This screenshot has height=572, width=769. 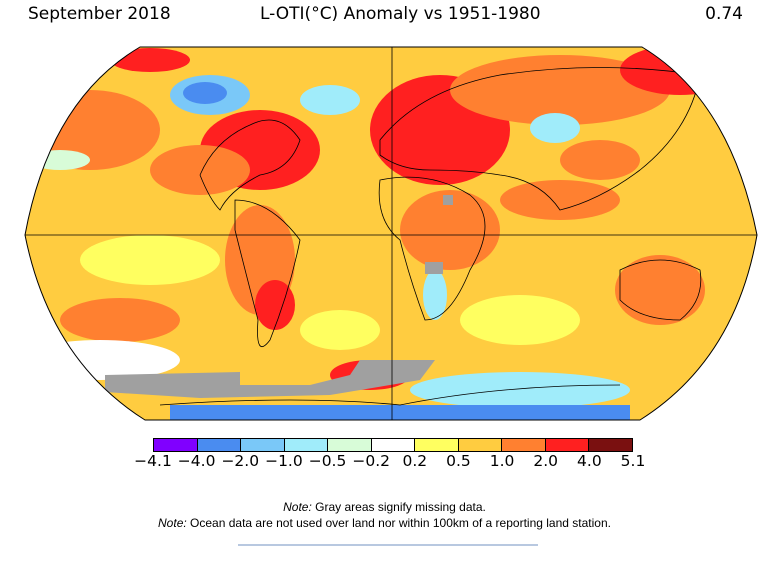 What do you see at coordinates (240, 461) in the screenshot?
I see `colorbar-tick-label: −2.0` at bounding box center [240, 461].